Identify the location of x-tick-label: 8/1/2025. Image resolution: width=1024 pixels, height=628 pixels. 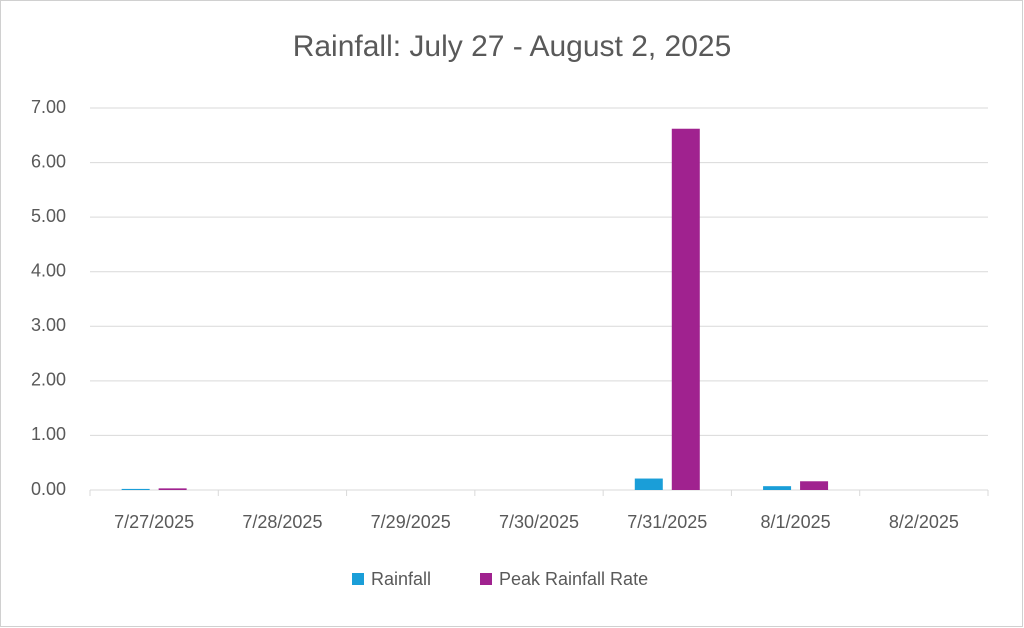
(796, 522).